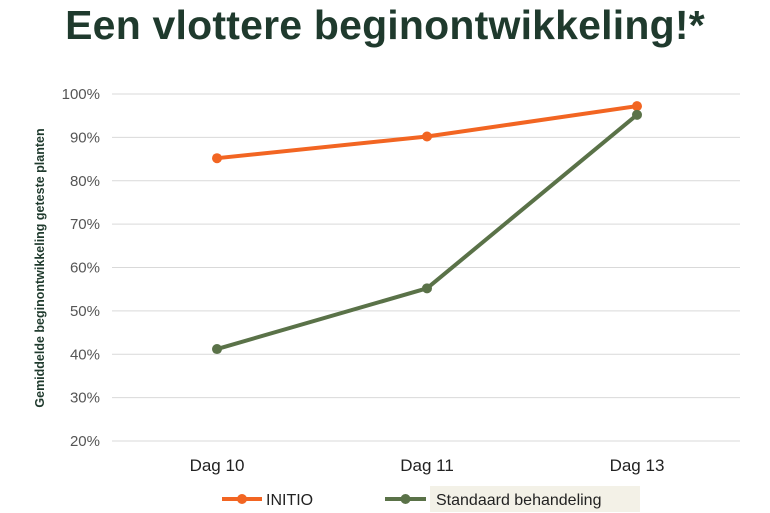 Image resolution: width=770 pixels, height=513 pixels. What do you see at coordinates (518, 500) in the screenshot?
I see `legend-label: Standaard behandeling` at bounding box center [518, 500].